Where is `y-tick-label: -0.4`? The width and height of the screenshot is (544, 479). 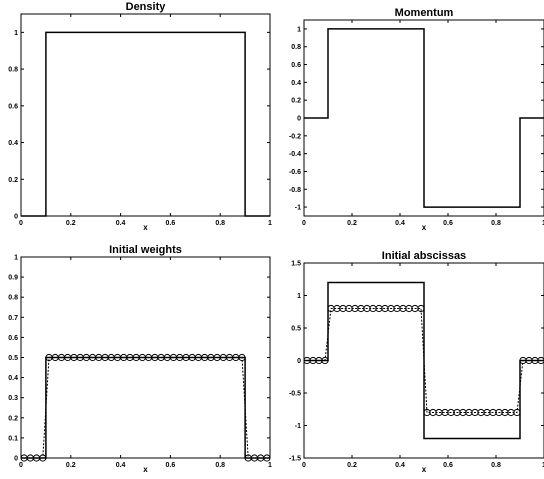
y-tick-label: -0.4 is located at coordinates (295, 154).